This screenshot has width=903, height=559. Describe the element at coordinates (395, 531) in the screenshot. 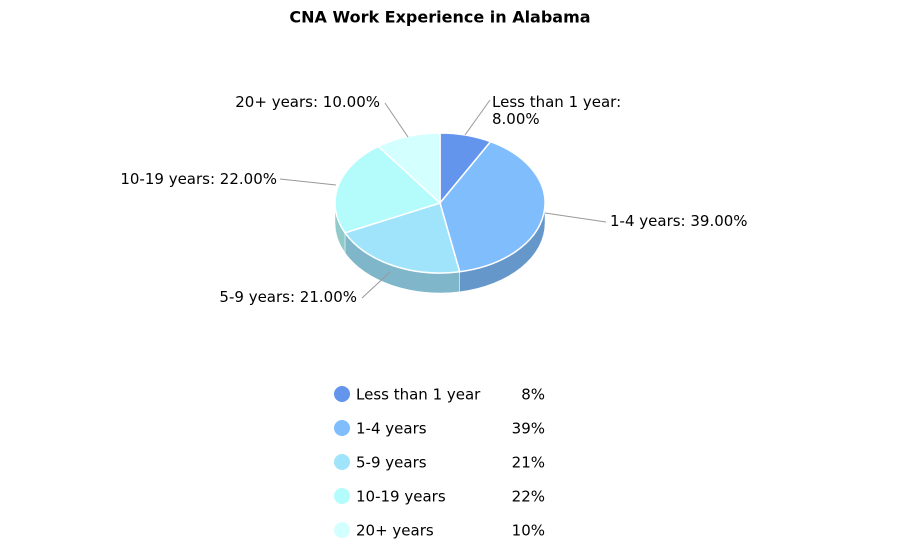

I see `legend-label: 20+ years` at that location.